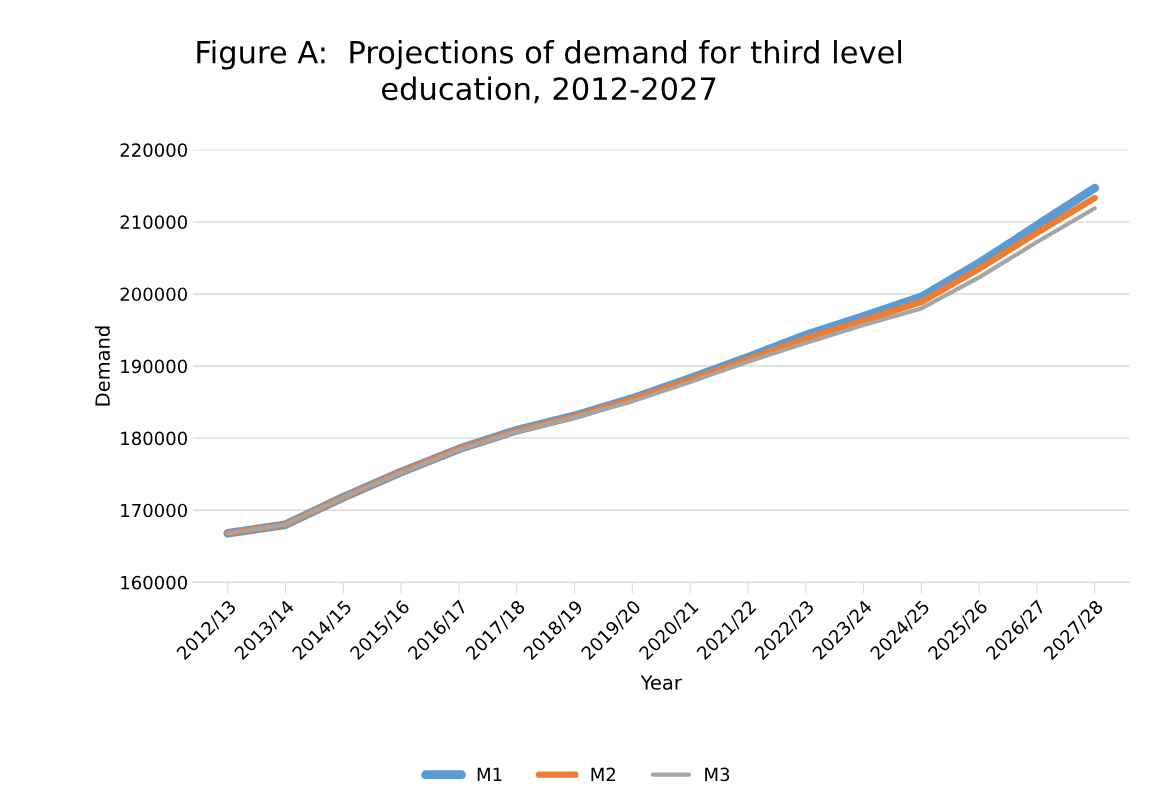  What do you see at coordinates (154, 582) in the screenshot?
I see `y-tick-label: 160000` at bounding box center [154, 582].